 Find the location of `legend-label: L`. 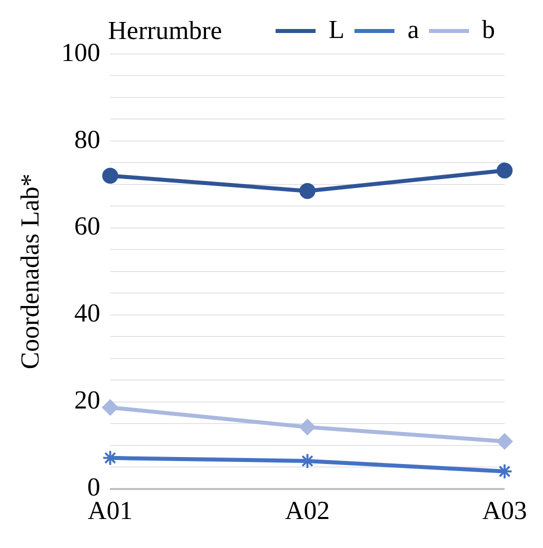

legend-label: L is located at coordinates (336, 29).